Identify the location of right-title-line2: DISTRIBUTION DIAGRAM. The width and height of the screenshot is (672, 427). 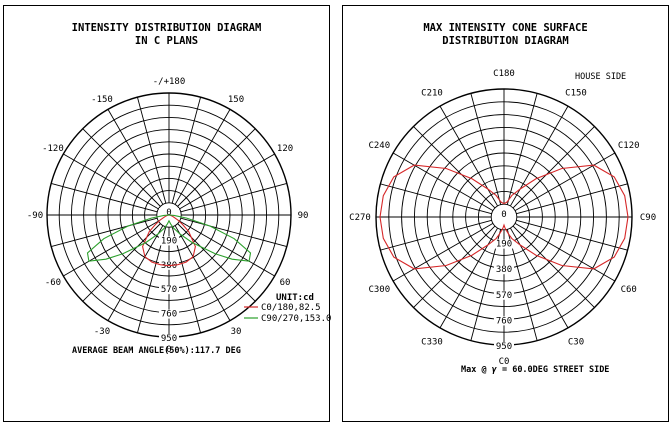
(505, 41).